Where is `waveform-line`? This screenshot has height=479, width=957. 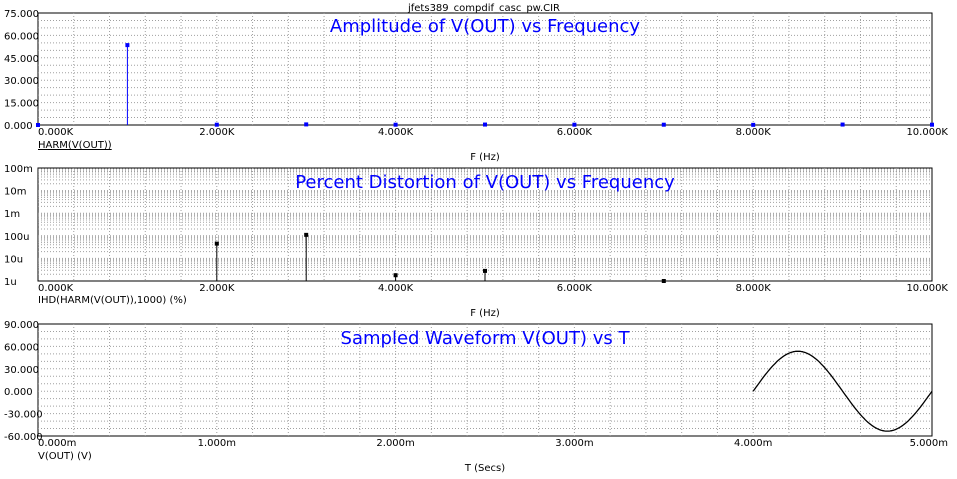 waveform-line is located at coordinates (842, 391).